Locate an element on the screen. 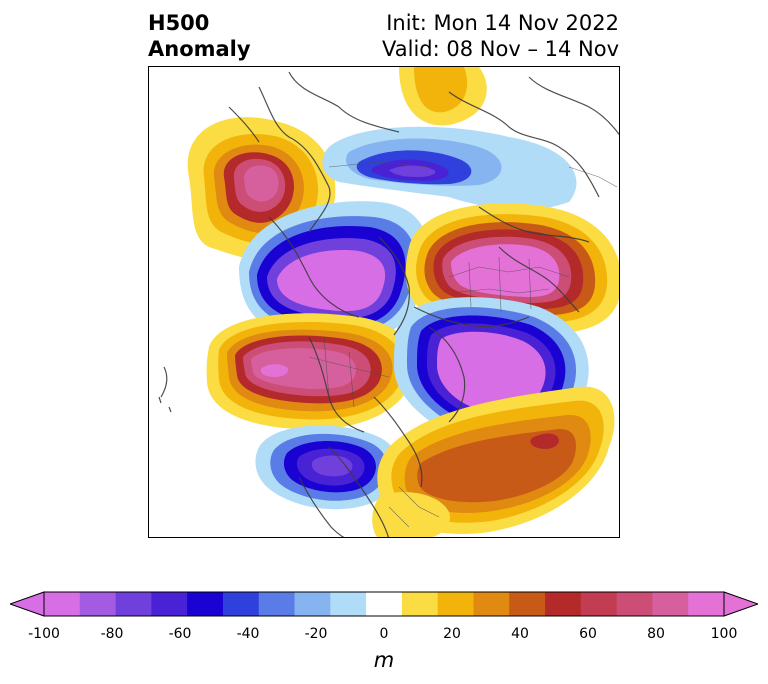 The image size is (768, 684). title-variable: H500 is located at coordinates (179, 23).